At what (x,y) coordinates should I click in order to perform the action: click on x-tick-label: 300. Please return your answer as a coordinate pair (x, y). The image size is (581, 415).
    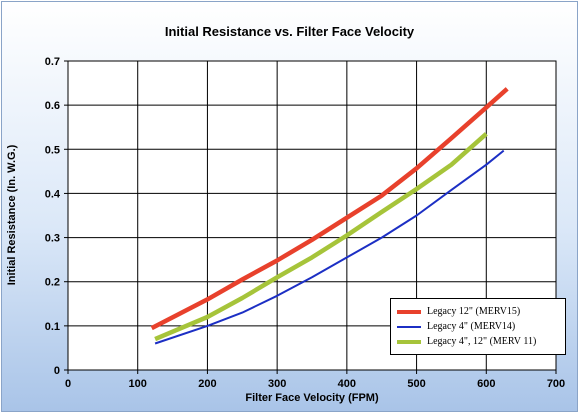
    Looking at the image, I should click on (277, 384).